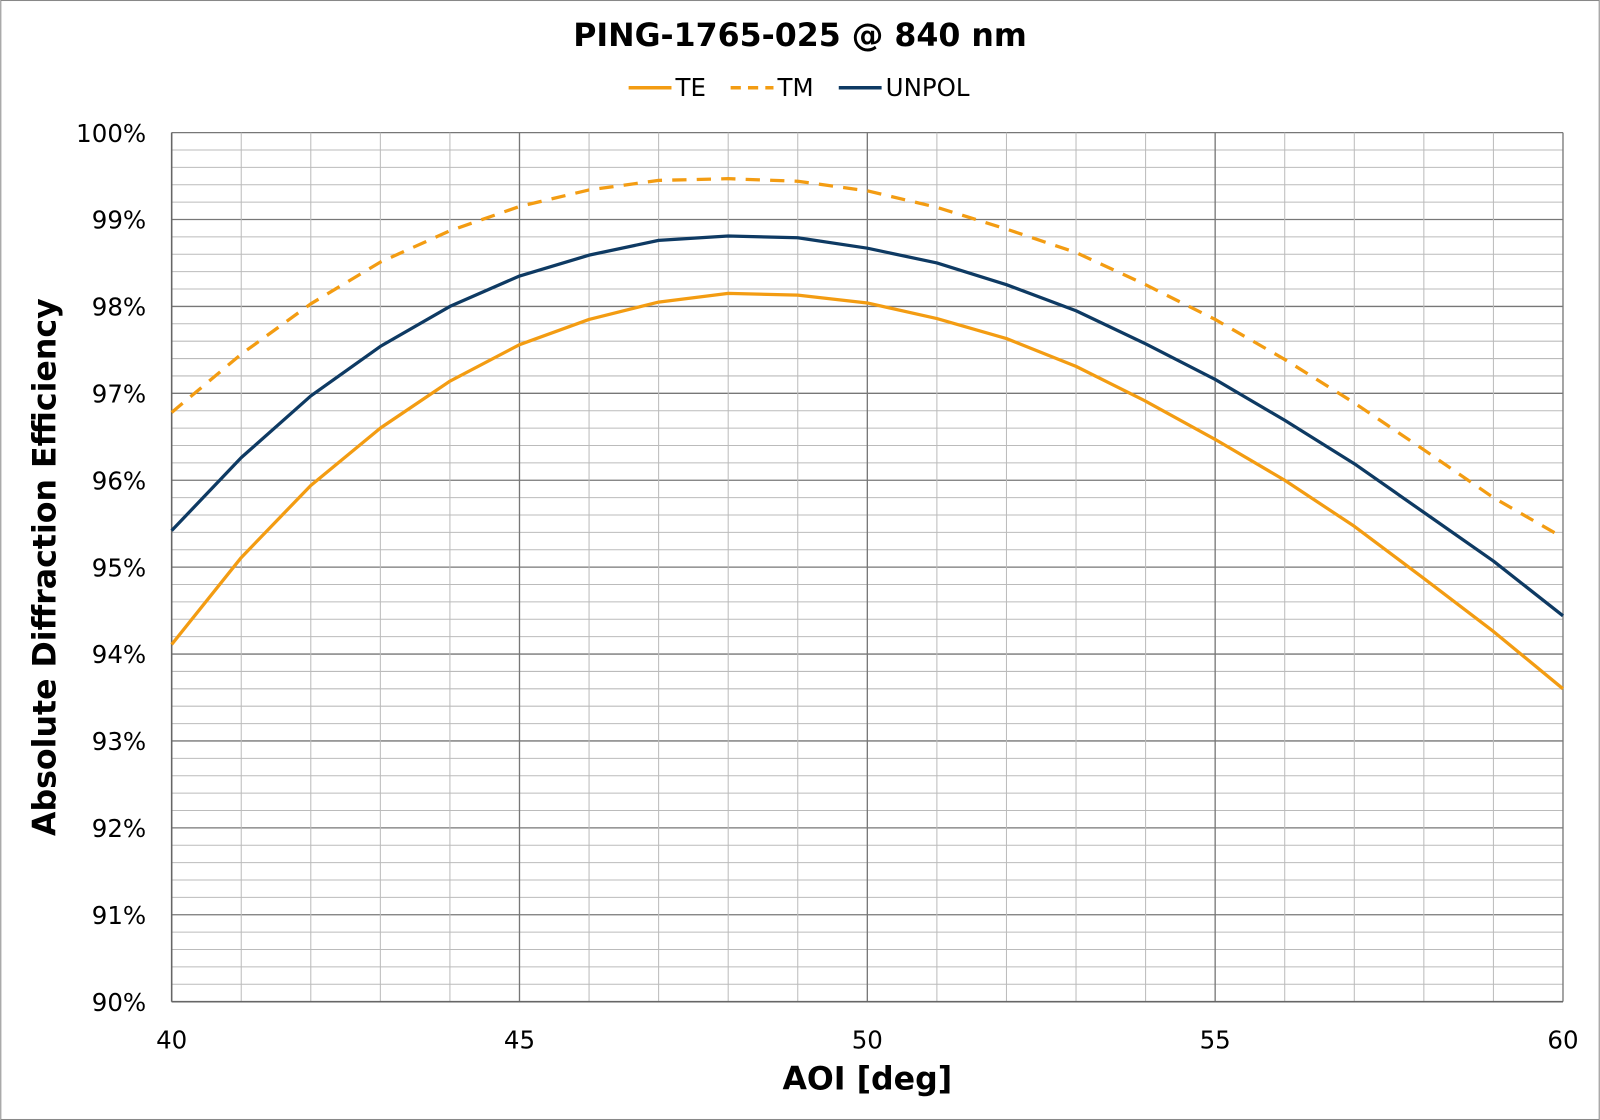 The height and width of the screenshot is (1120, 1600). What do you see at coordinates (1215, 1040) in the screenshot?
I see `x-tick-label: 55` at bounding box center [1215, 1040].